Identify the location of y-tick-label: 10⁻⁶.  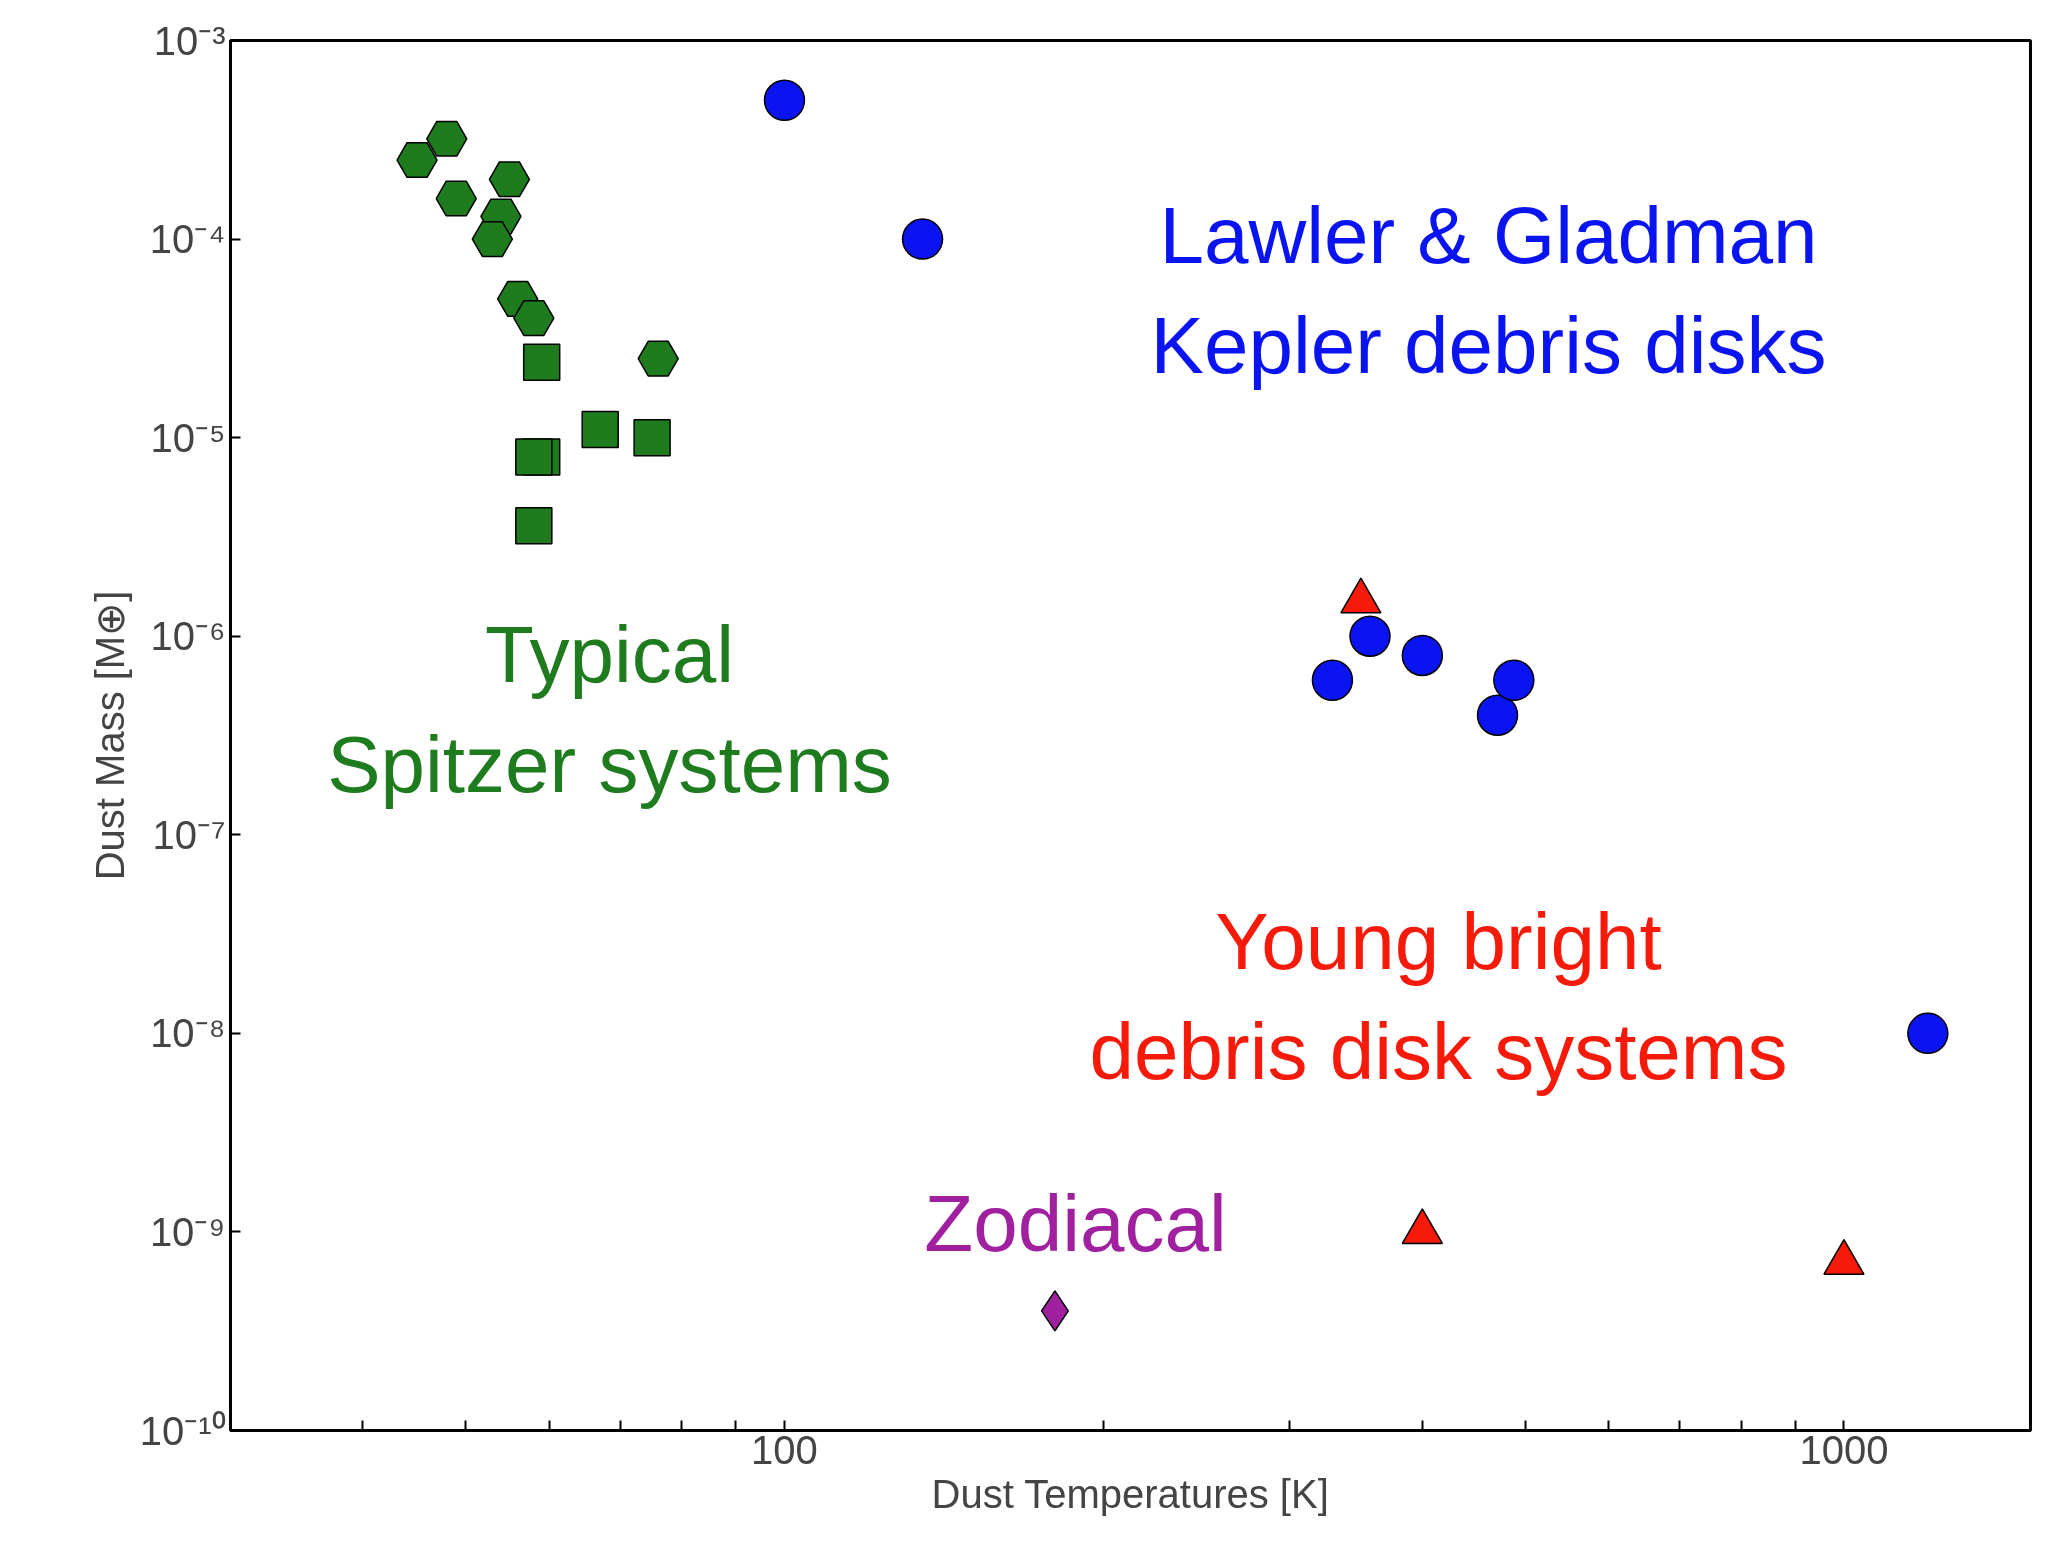
(188, 636).